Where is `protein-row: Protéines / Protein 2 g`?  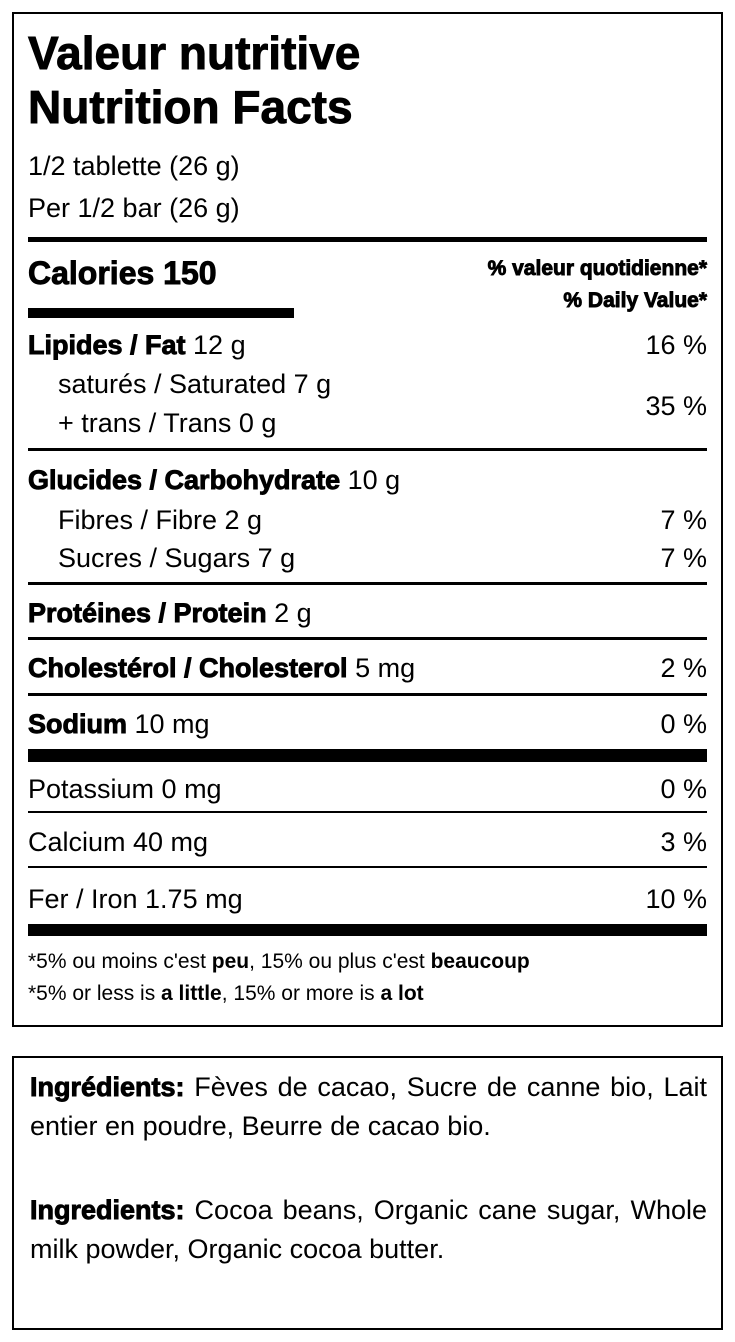 protein-row: Protéines / Protein 2 g is located at coordinates (170, 613).